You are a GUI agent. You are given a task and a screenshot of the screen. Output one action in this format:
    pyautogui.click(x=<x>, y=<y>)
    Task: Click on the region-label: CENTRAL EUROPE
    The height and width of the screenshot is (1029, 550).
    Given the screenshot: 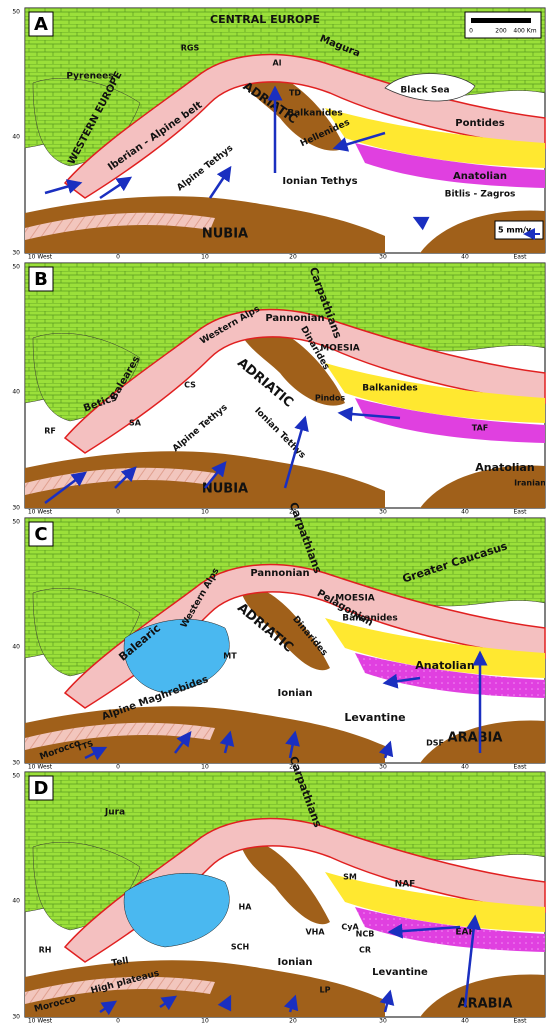 What is the action you would take?
    pyautogui.click(x=265, y=19)
    